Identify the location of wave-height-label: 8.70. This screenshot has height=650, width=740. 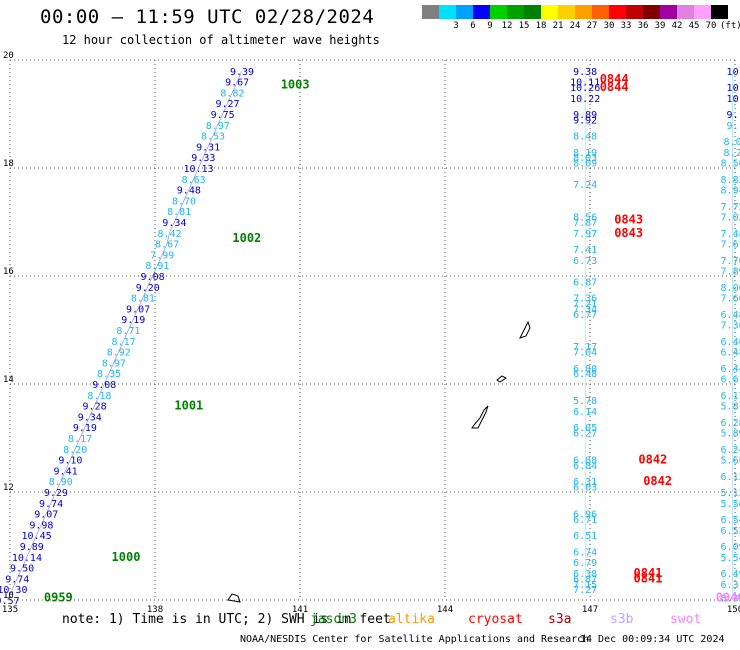
(184, 201).